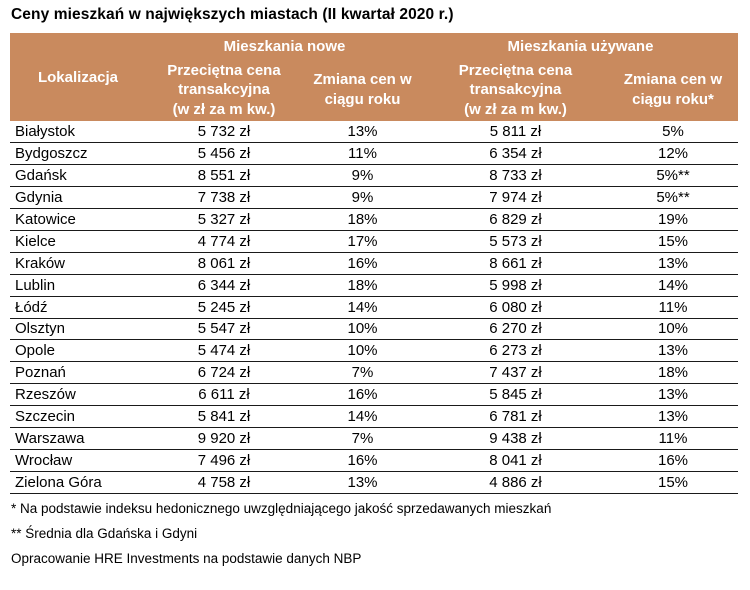 Image resolution: width=750 pixels, height=590 pixels. I want to click on table-row: Szczecin 5 841 zł 14% 6 781 zł 13%, so click(374, 416).